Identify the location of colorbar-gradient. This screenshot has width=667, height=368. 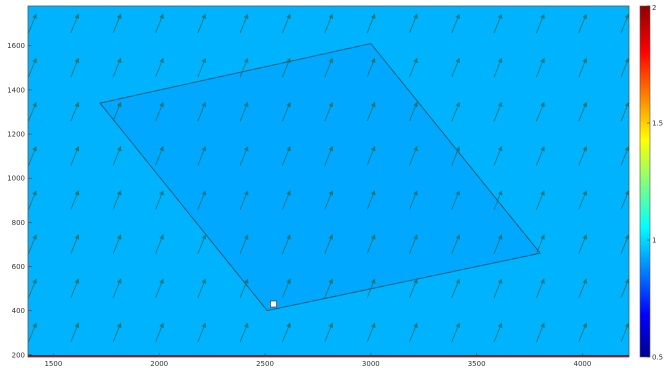
(645, 181).